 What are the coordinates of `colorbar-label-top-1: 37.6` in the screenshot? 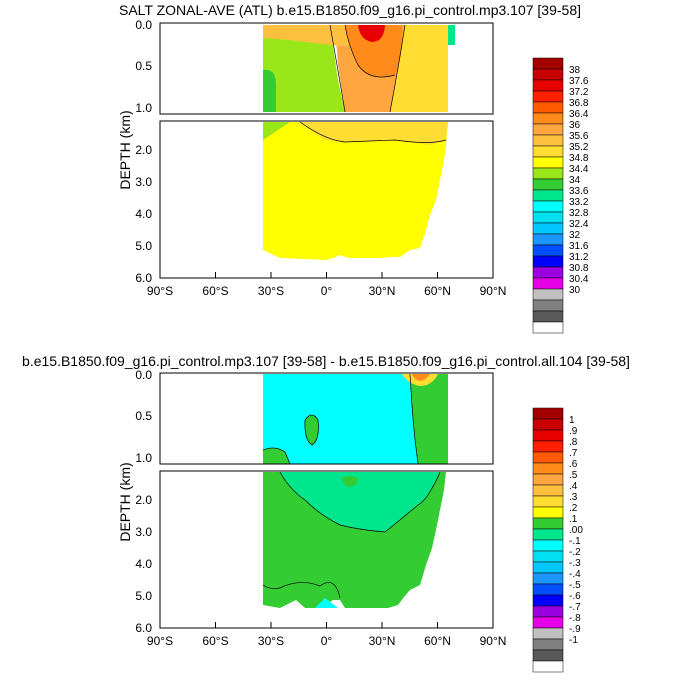 It's located at (579, 81).